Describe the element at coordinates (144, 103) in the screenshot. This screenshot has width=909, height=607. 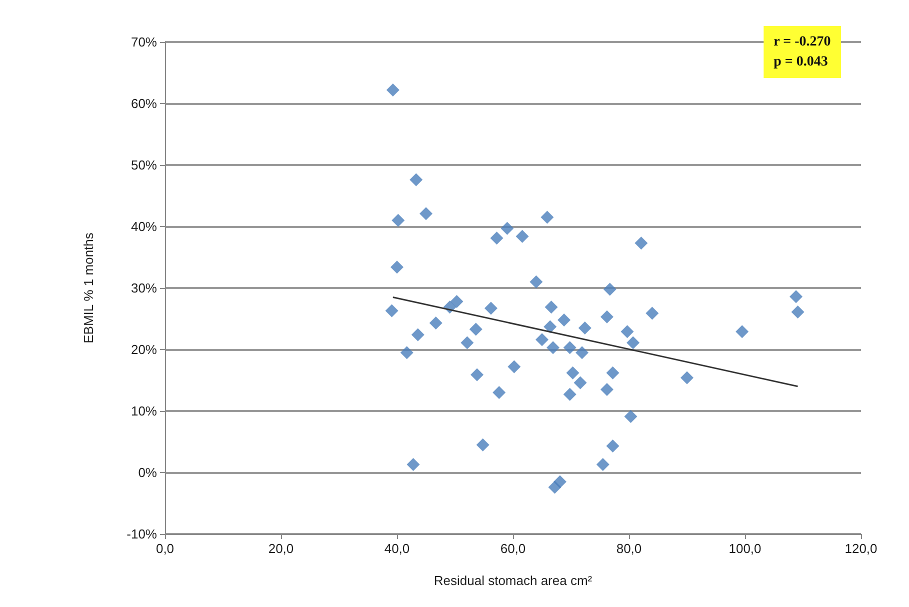
I see `y-tick-label: 60%` at that location.